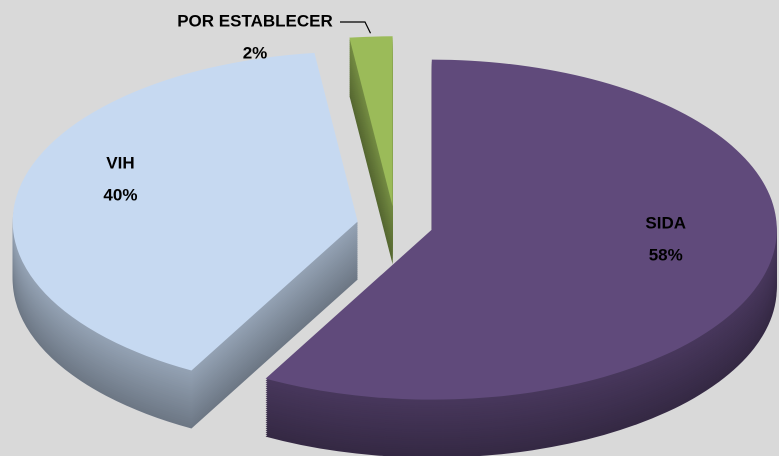  What do you see at coordinates (255, 20) in the screenshot?
I see `slice-label: POR ESTABLECER` at bounding box center [255, 20].